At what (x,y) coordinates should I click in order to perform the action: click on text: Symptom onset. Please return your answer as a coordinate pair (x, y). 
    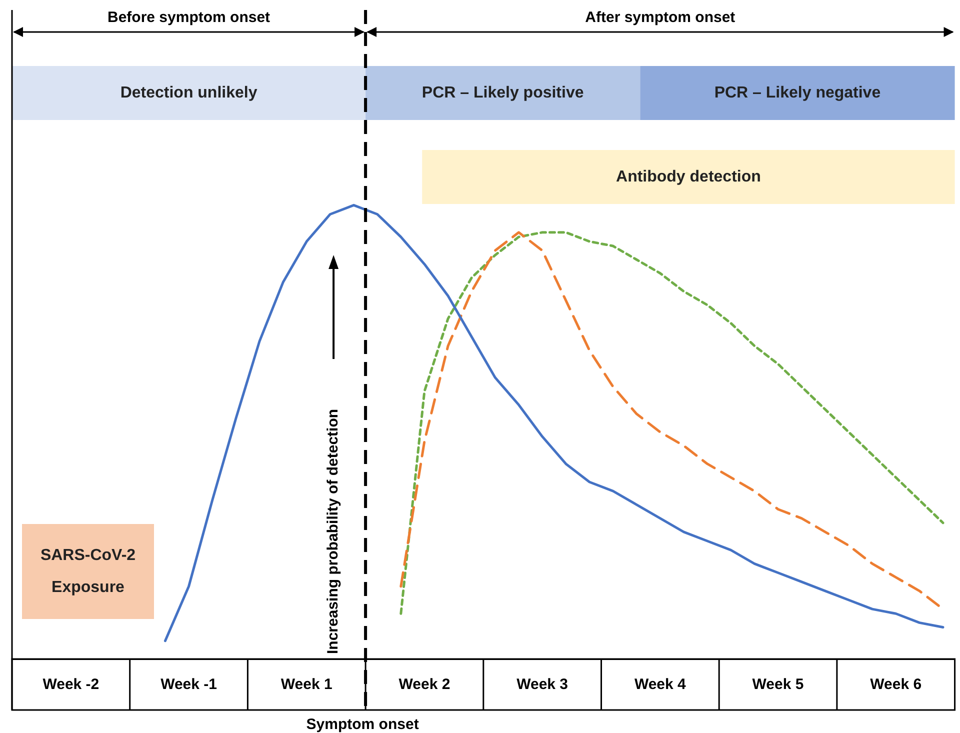
    Looking at the image, I should click on (362, 724).